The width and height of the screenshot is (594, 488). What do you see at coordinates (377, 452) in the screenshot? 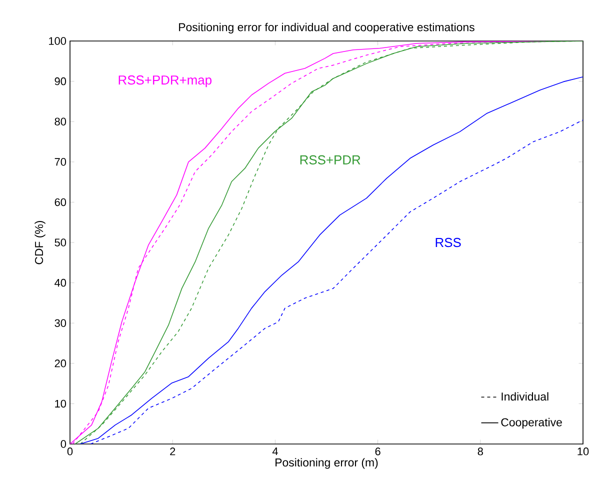
I see `x-tick-label: 6` at bounding box center [377, 452].